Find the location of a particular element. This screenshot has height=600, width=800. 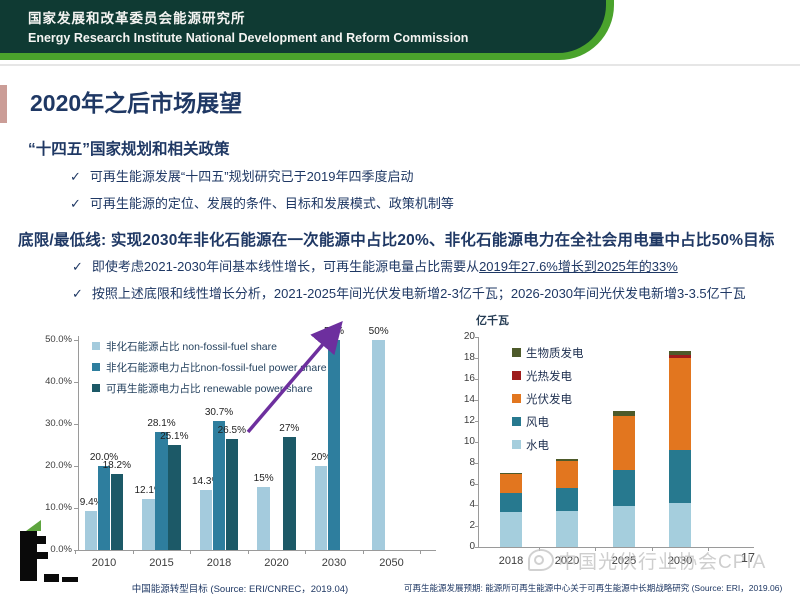

stack-2030-风电 is located at coordinates (680, 476).